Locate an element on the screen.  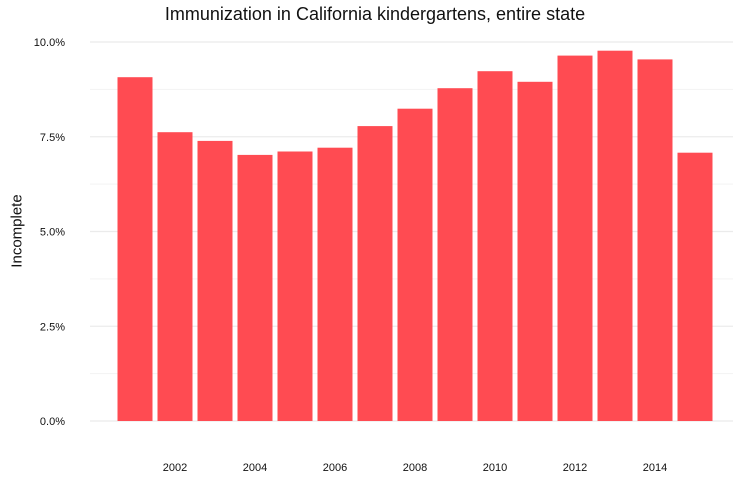
y-tick-label: 2.5% is located at coordinates (52, 327).